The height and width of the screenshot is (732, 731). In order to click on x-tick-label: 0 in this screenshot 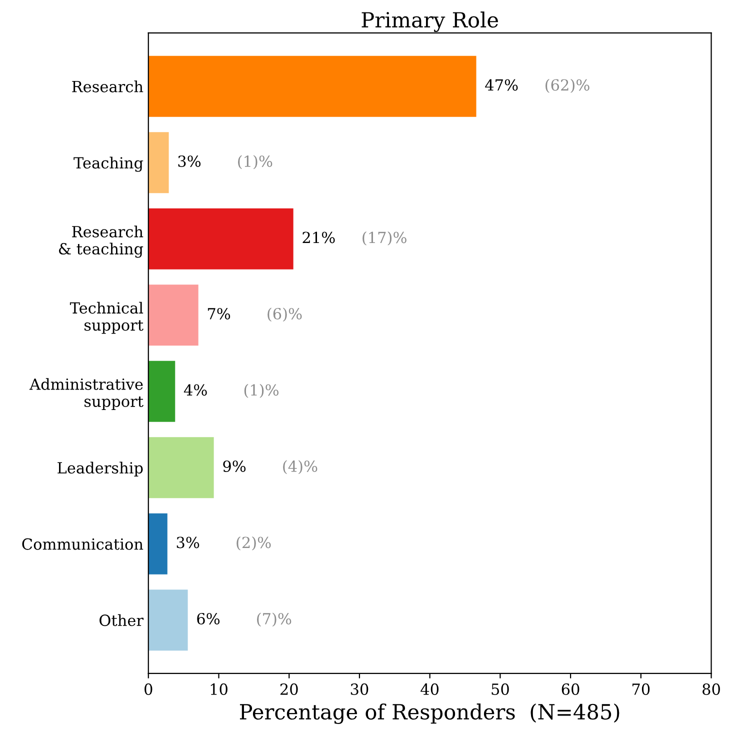, I will do `click(148, 689)`.